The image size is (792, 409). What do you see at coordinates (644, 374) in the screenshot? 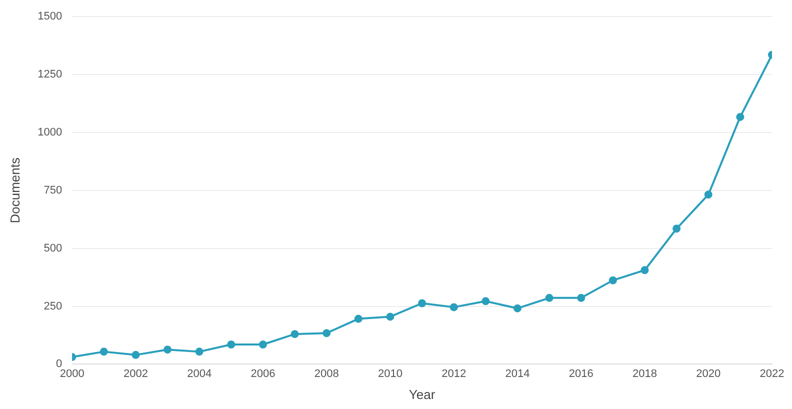
I see `x-tick-label: 2018` at bounding box center [644, 374].